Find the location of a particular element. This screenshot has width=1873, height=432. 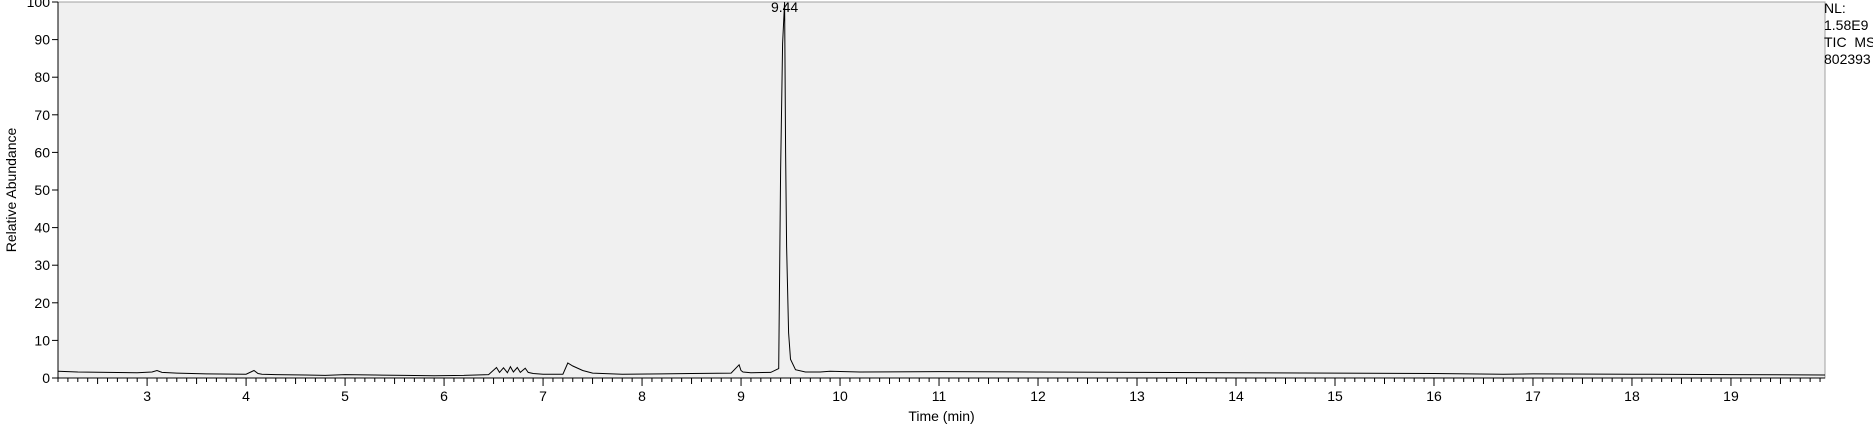

scan-filter: TIC MS is located at coordinates (1848, 42).